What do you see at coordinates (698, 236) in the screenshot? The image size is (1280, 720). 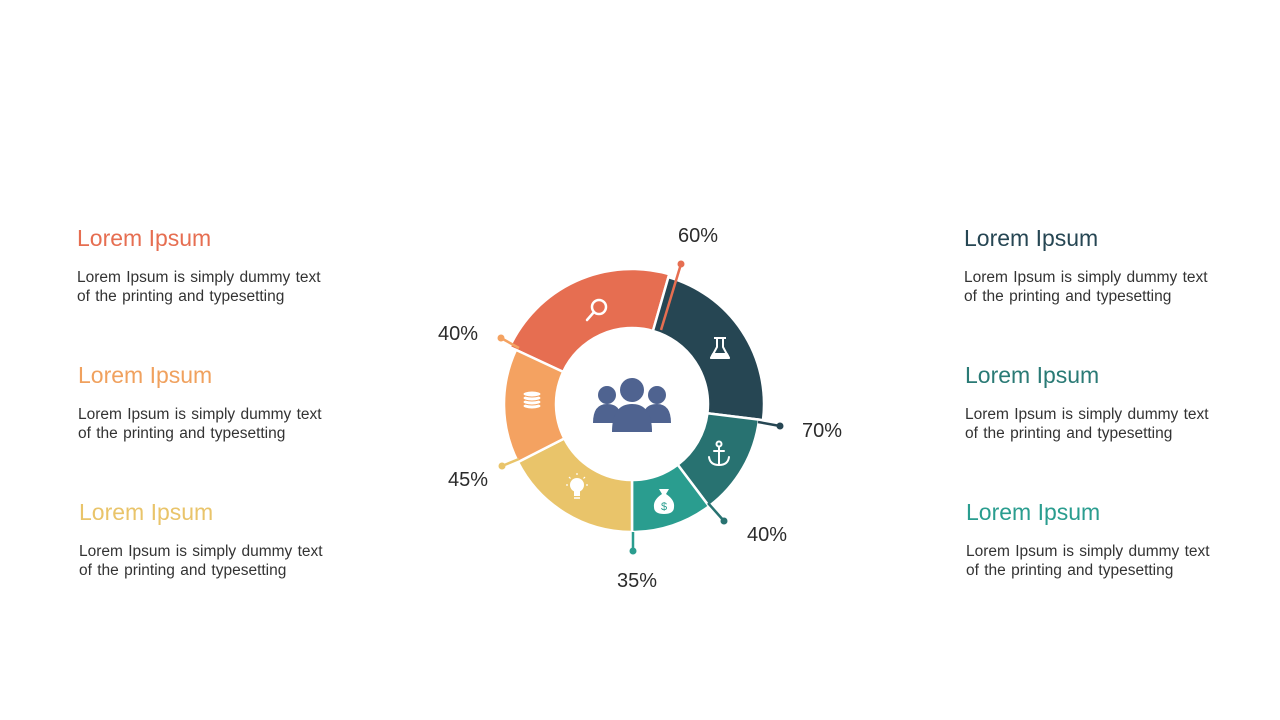 I see `percent-label-1: 60%` at bounding box center [698, 236].